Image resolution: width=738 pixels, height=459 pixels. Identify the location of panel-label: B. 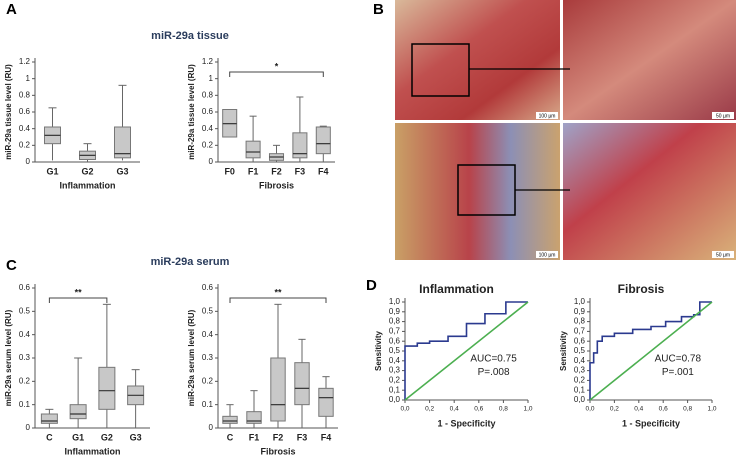
(378, 9).